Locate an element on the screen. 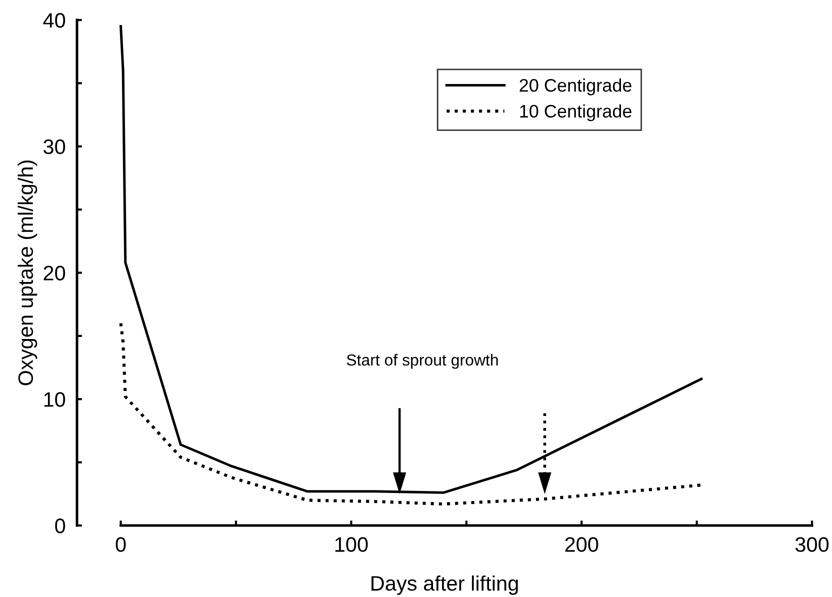  y-tick-label: 20 is located at coordinates (55, 273).